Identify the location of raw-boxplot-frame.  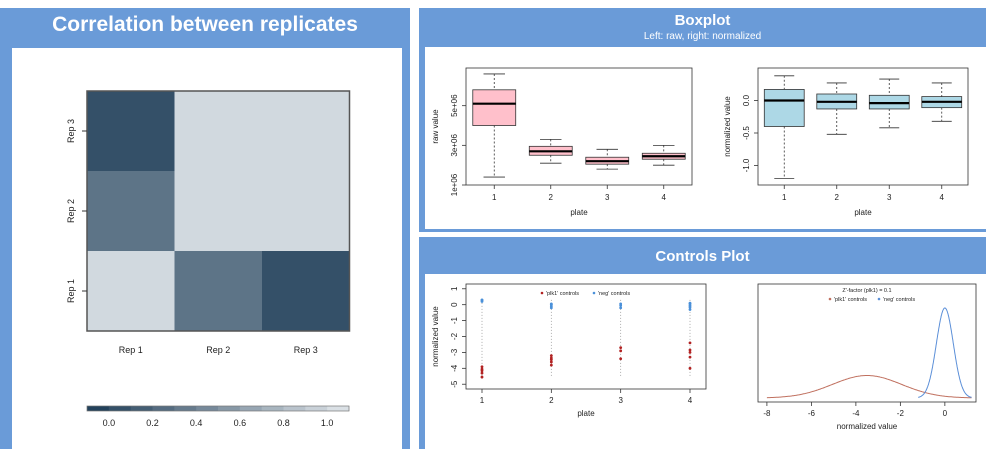
(579, 126).